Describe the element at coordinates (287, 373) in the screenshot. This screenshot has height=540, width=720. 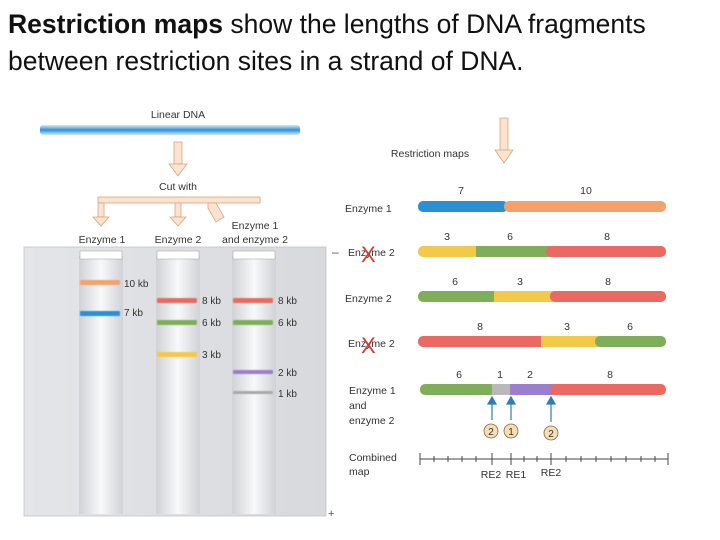
I see `band-label-lane3-2kb: 2 kb` at that location.